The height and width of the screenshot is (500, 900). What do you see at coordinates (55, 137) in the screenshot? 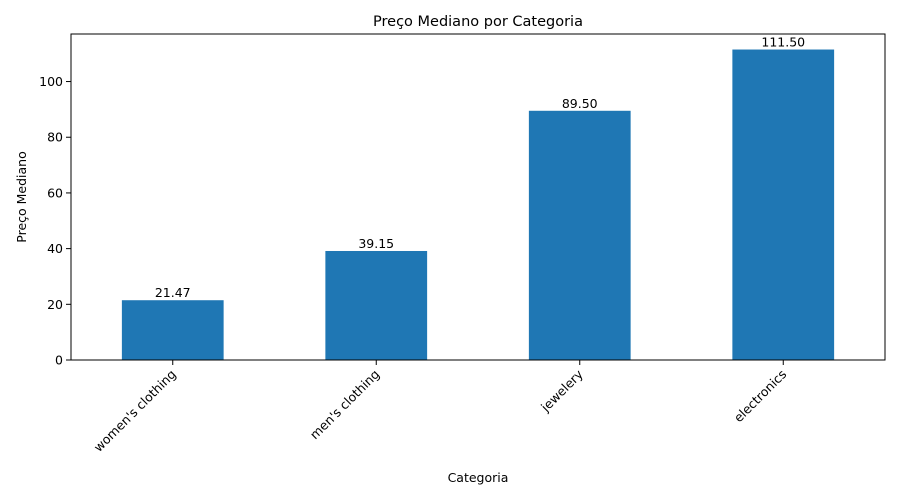
I see `y-tick-label-4: 80` at bounding box center [55, 137].